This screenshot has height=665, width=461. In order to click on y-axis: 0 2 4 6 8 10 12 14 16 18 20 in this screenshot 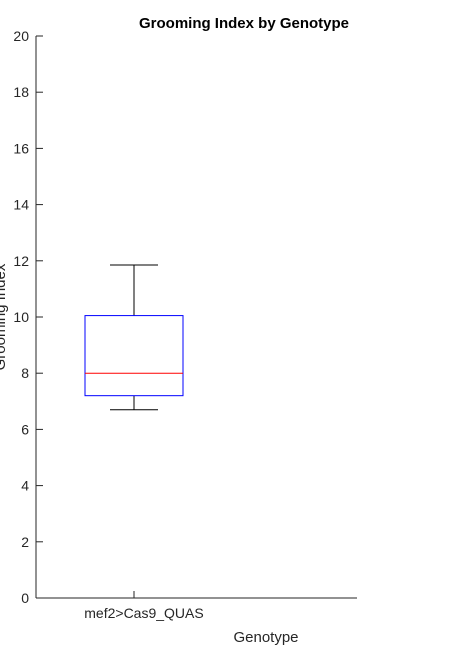, I will do `click(28, 317)`.